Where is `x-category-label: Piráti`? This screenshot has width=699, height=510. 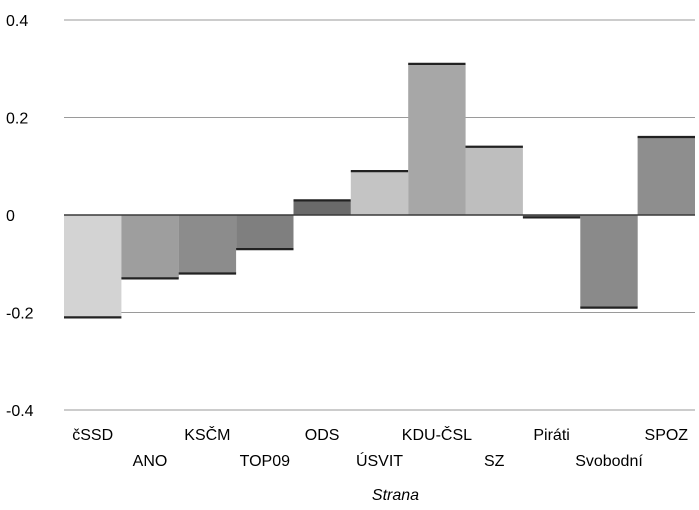 x-category-label: Piráti is located at coordinates (551, 435).